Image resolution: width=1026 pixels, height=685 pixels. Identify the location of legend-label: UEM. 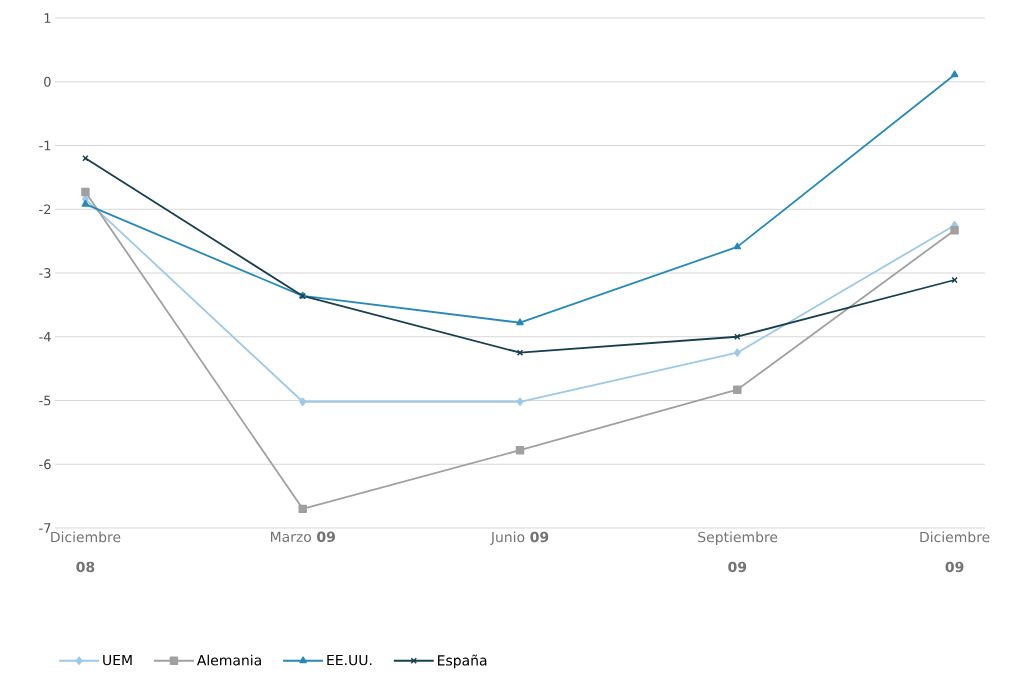
(117, 660).